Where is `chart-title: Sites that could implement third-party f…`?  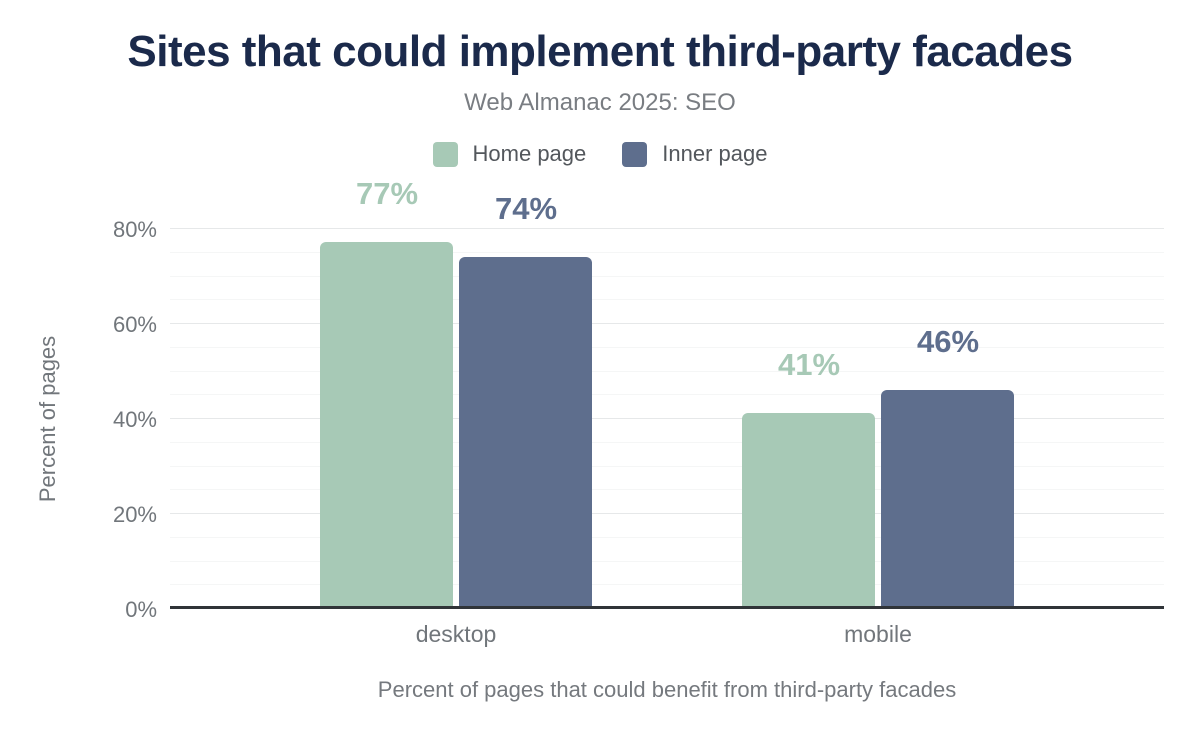 chart-title: Sites that could implement third-party f… is located at coordinates (600, 51).